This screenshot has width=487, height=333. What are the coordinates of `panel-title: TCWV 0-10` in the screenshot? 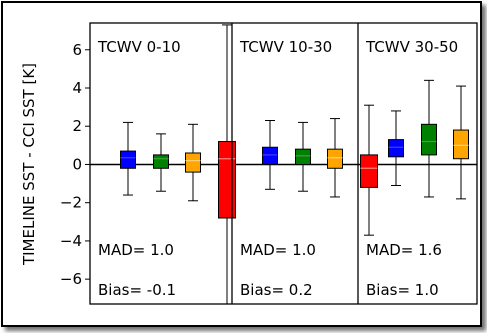 It's located at (139, 47).